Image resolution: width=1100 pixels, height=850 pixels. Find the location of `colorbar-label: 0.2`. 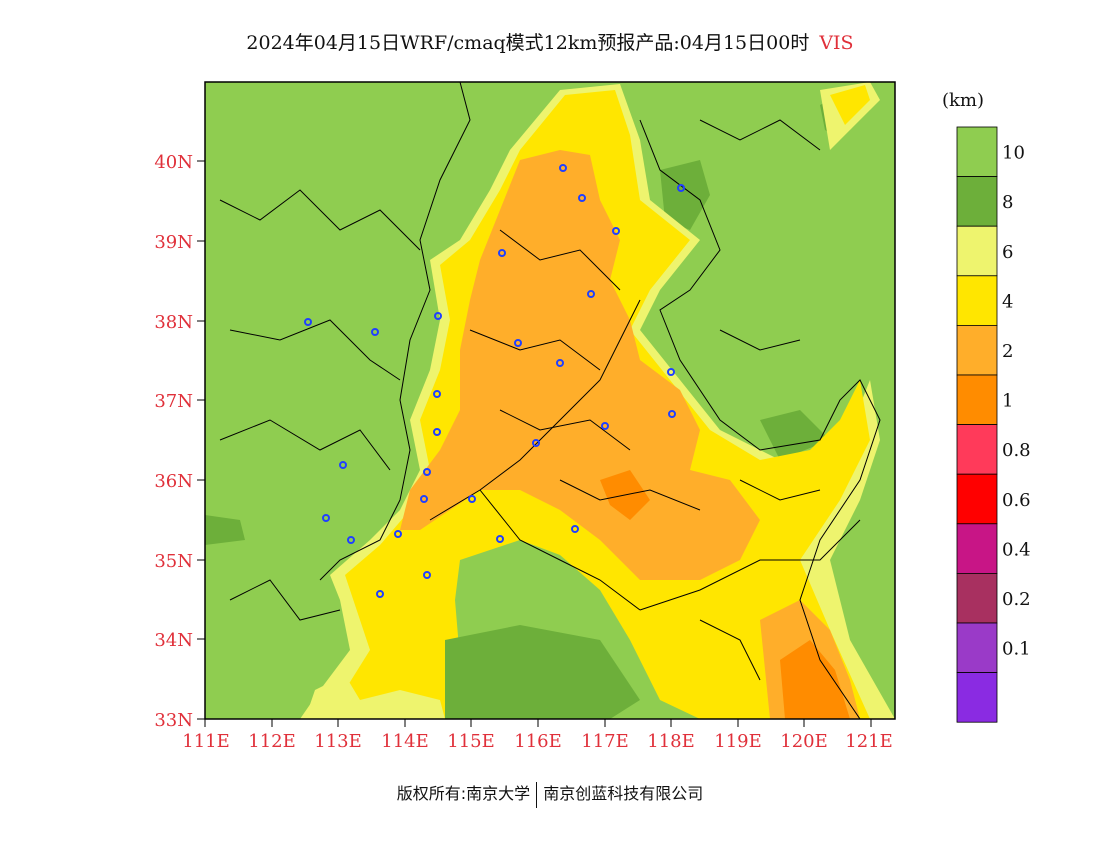

colorbar-label: 0.2 is located at coordinates (1016, 599).